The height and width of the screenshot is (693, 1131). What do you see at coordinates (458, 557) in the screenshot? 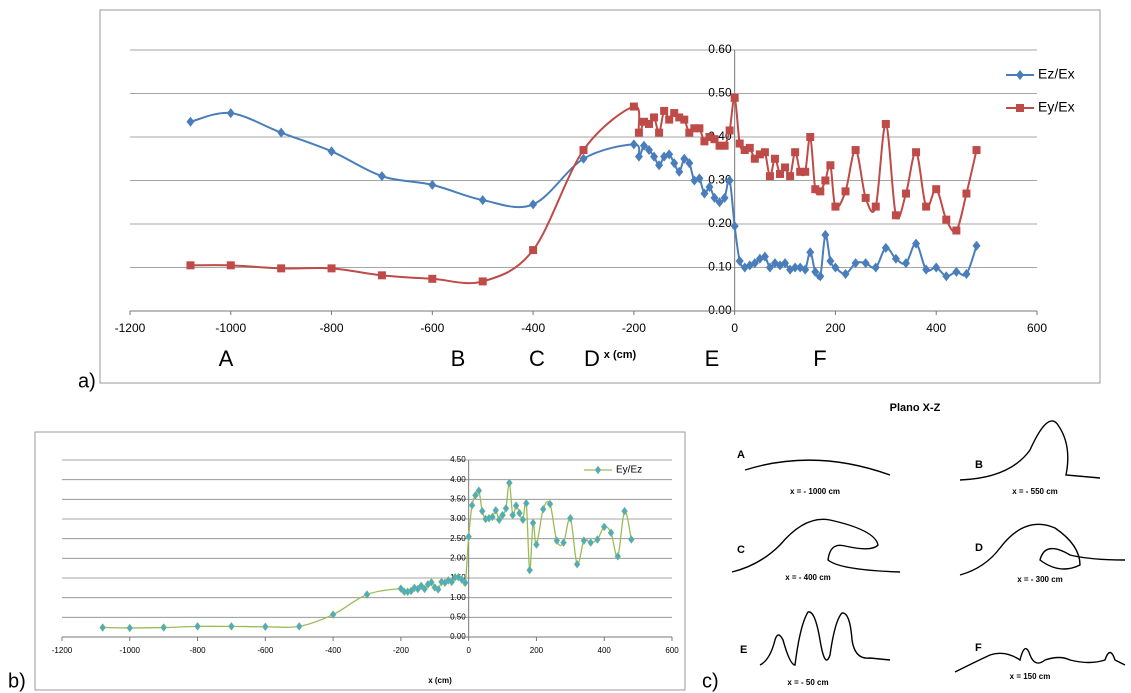
I see `y-tick-label: 2.00` at bounding box center [458, 557].